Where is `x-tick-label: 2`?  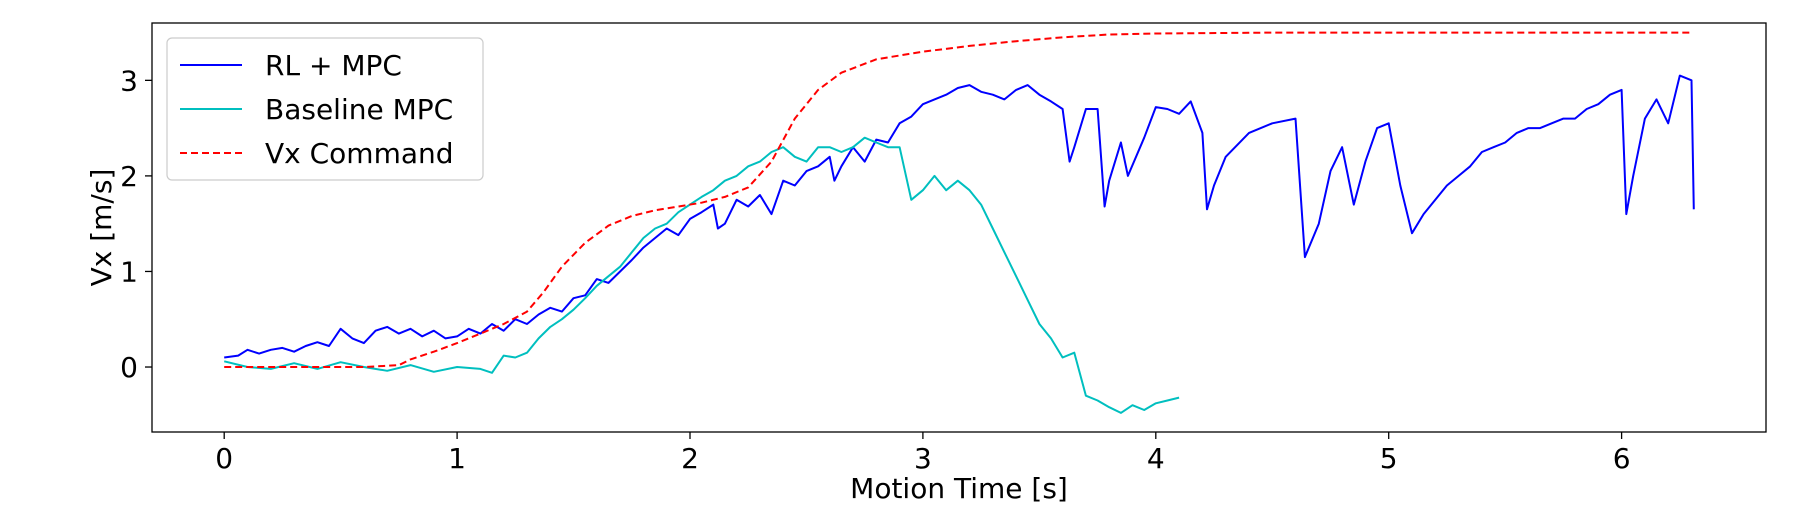
x-tick-label: 2 is located at coordinates (690, 458).